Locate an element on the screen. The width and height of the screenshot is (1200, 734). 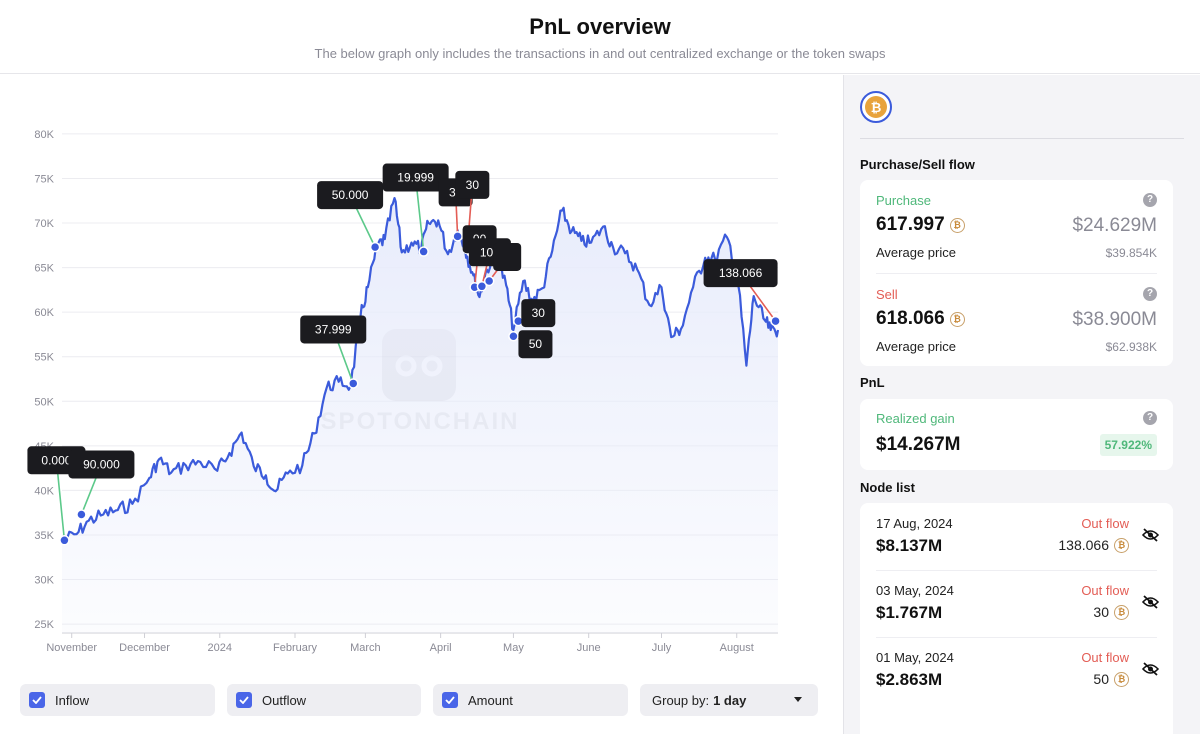
chevron-down-icon is located at coordinates (798, 699).